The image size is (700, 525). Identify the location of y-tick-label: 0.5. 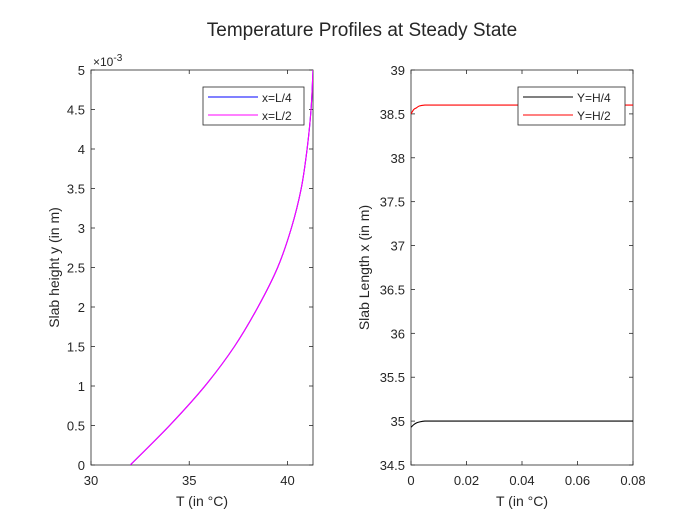
(76, 426).